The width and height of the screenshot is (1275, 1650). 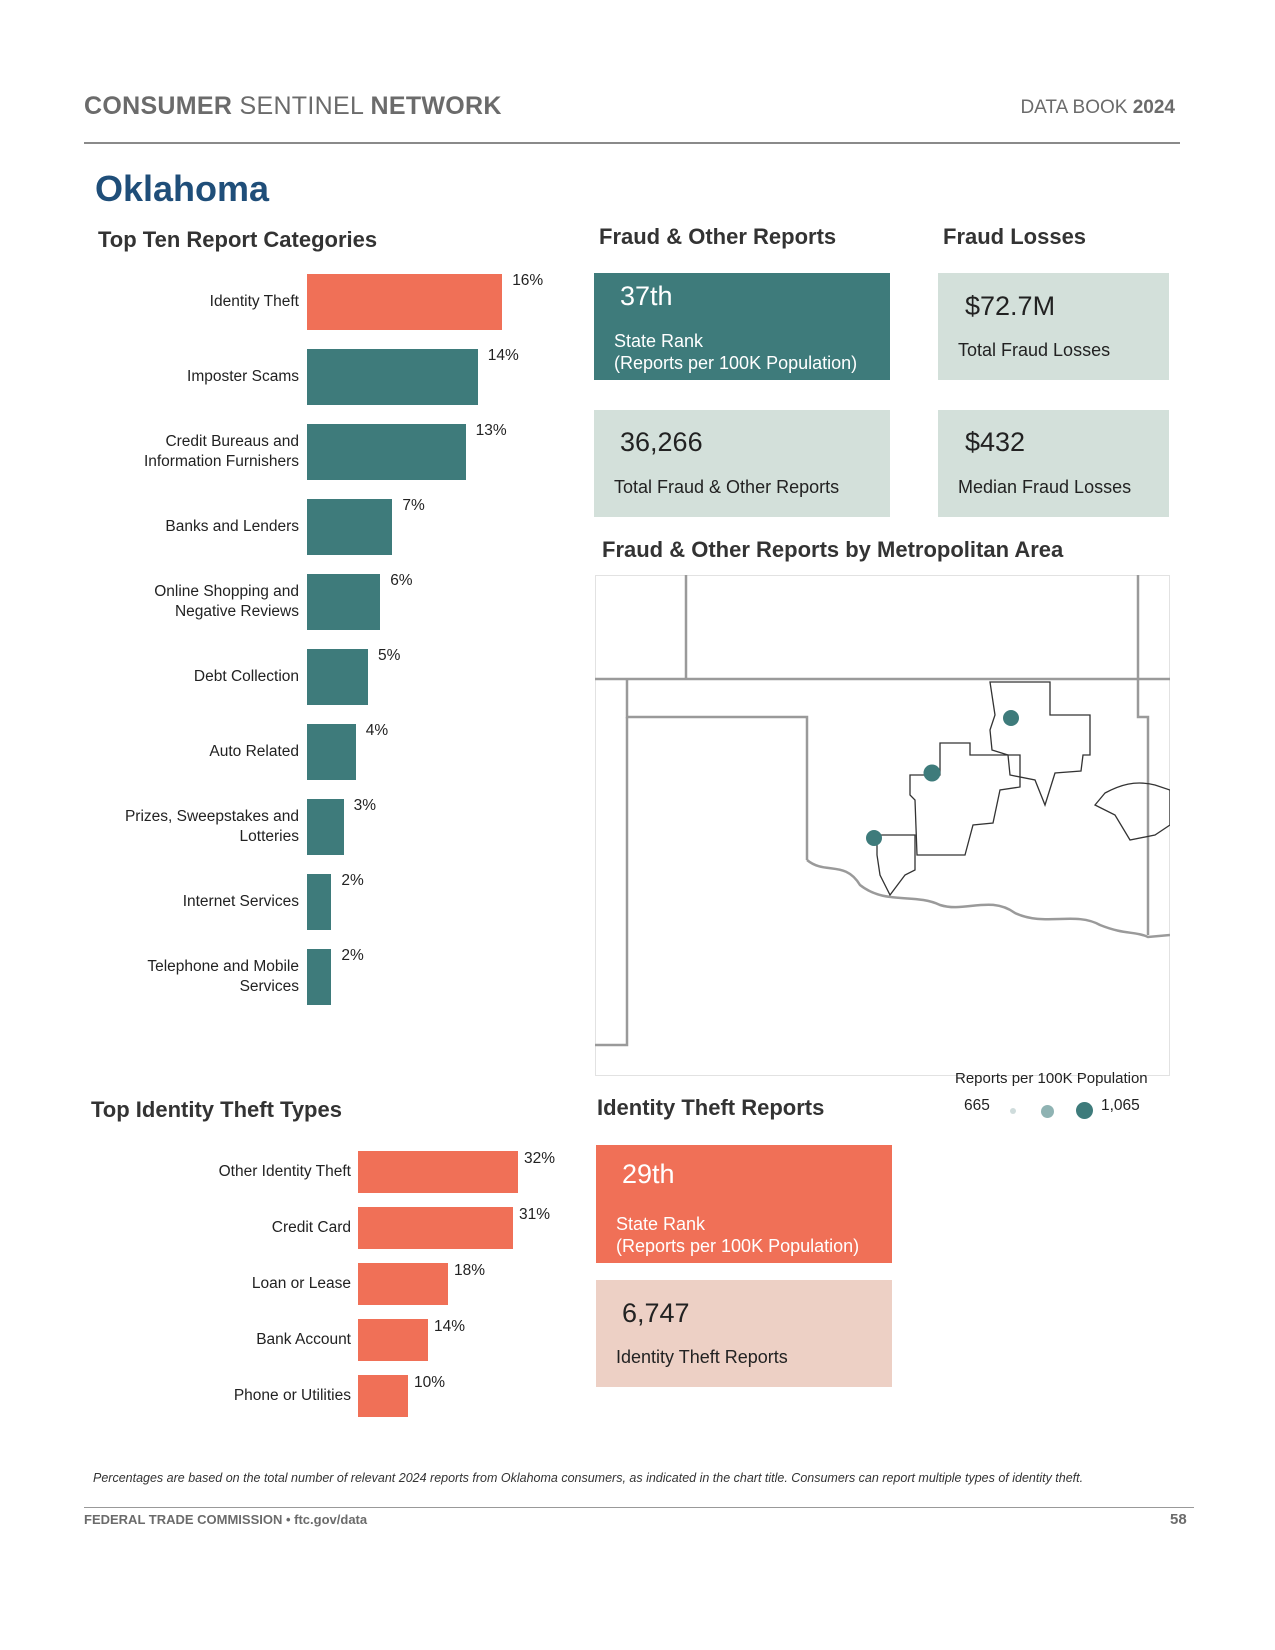 What do you see at coordinates (158, 106) in the screenshot?
I see `network-title-part1: CONSUMER` at bounding box center [158, 106].